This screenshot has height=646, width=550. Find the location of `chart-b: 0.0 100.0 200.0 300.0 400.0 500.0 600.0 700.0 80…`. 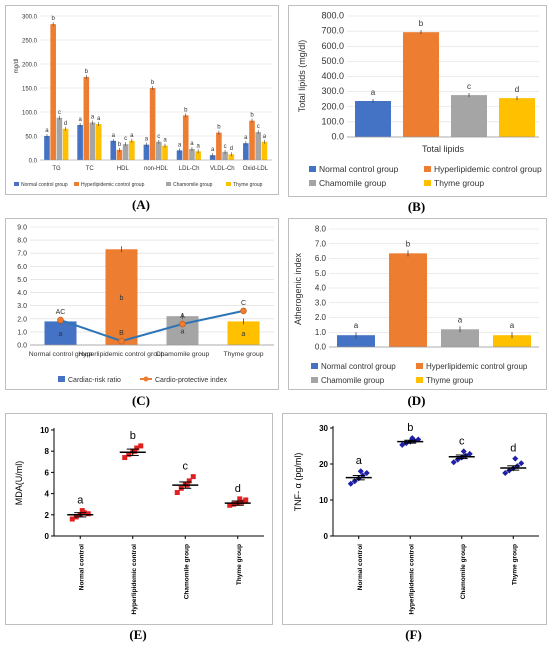

chart-b: 0.0 100.0 200.0 300.0 400.0 500.0 600.0 700.0 80… is located at coordinates (419, 100).